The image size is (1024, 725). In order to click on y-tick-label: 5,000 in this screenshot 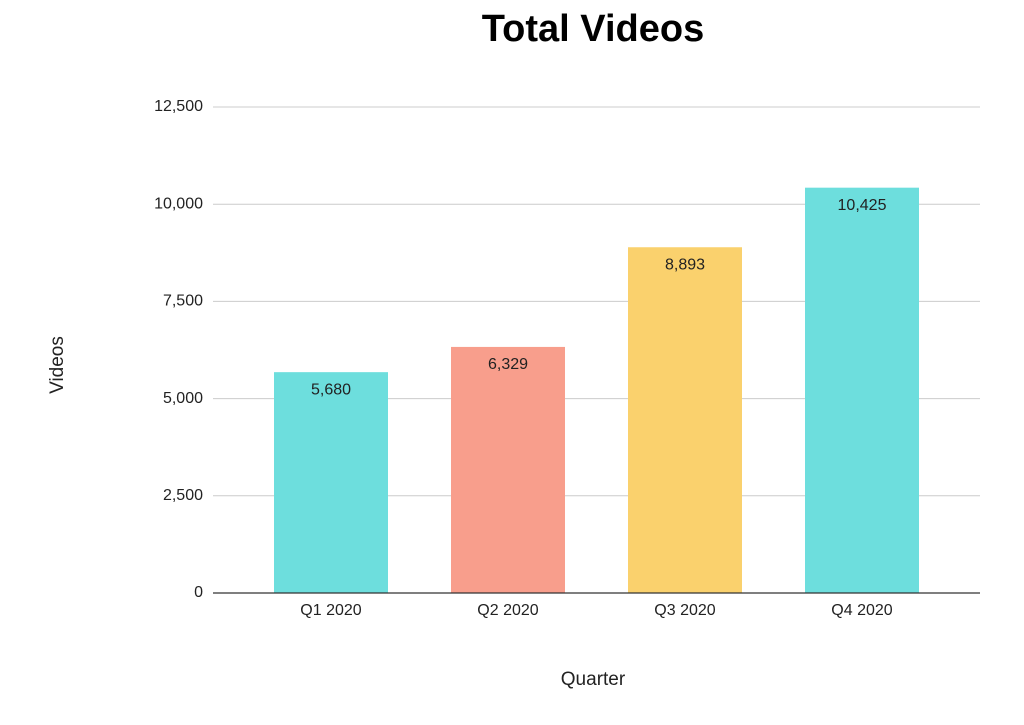, I will do `click(183, 398)`.